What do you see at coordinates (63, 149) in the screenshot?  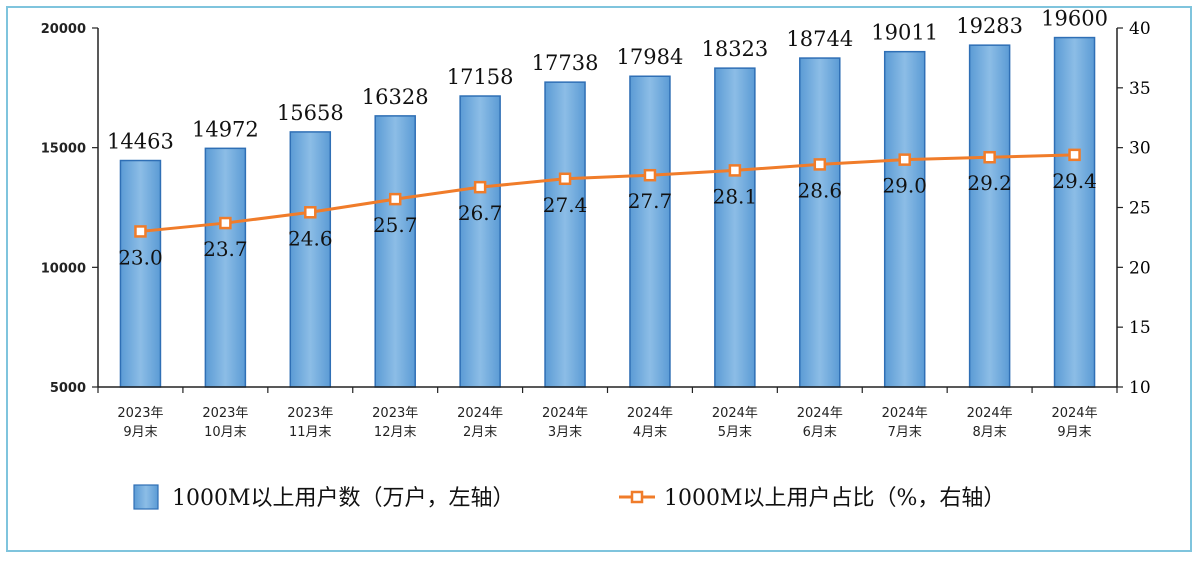 I see `y-tick-label-left: 15000` at bounding box center [63, 149].